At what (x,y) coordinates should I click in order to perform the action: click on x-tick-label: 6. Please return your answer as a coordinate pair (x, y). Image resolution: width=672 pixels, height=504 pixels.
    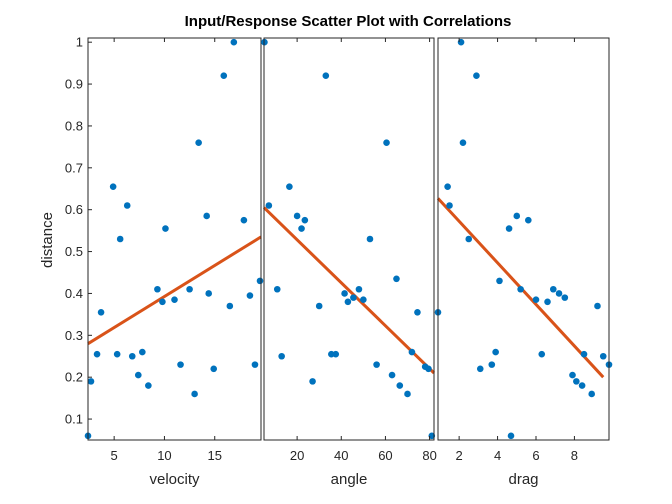
    Looking at the image, I should click on (535, 455).